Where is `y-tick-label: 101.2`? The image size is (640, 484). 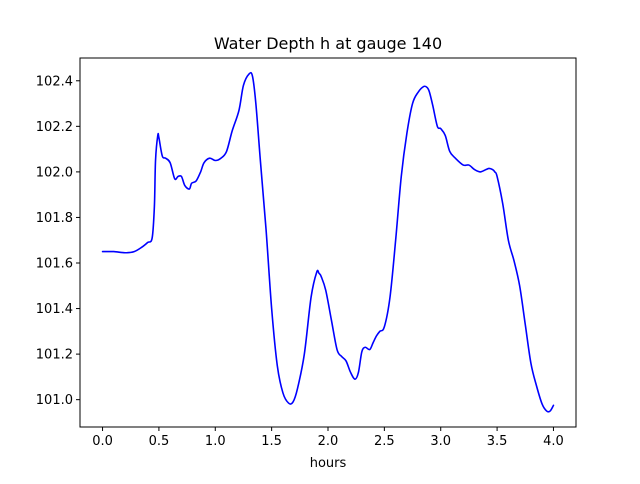 y-tick-label: 101.2 is located at coordinates (54, 355).